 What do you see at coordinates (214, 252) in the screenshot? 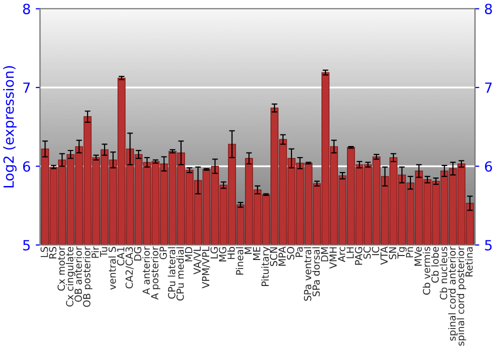
I see `x-tick-label: LG` at bounding box center [214, 252].